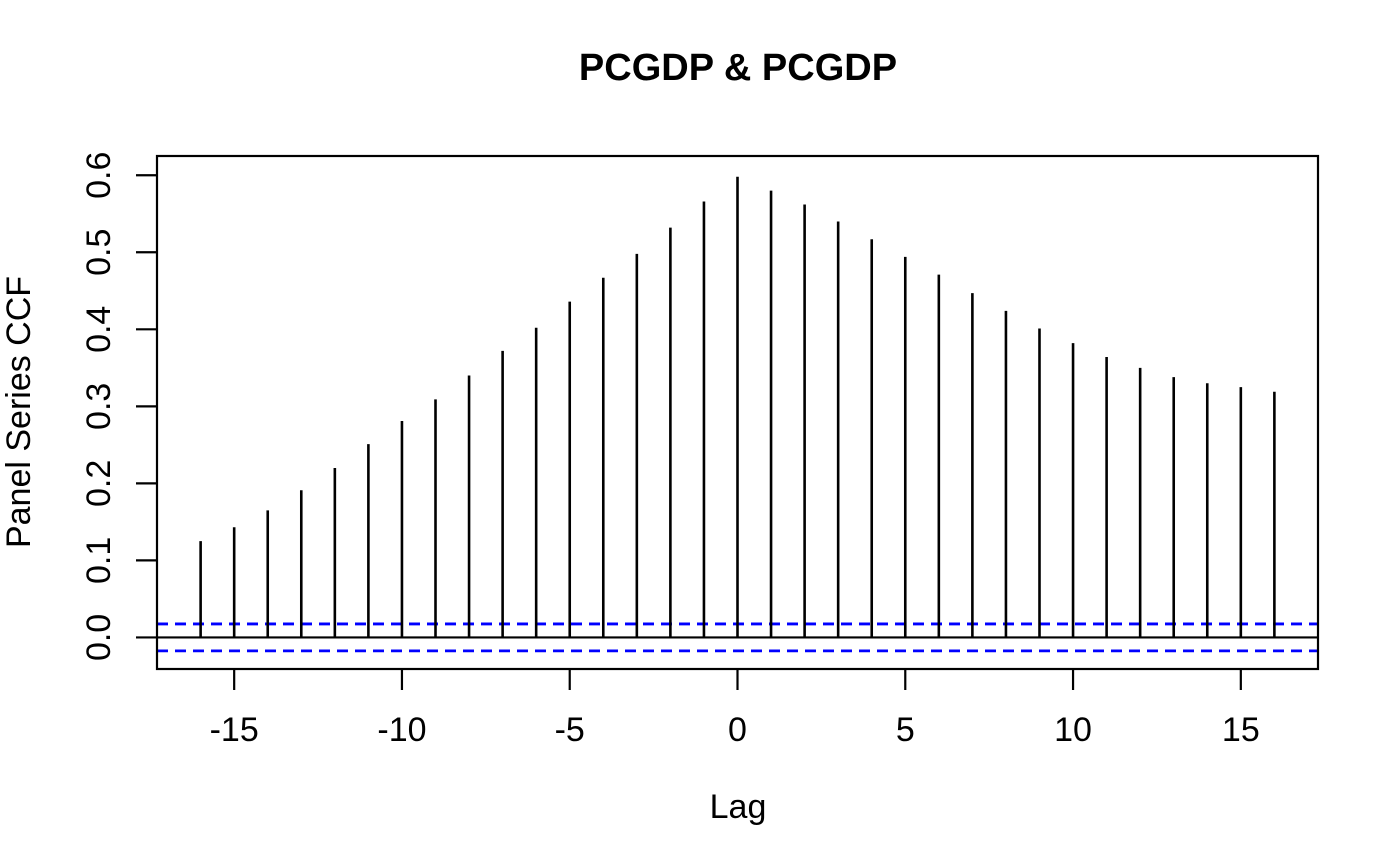 The height and width of the screenshot is (866, 1400). What do you see at coordinates (738, 68) in the screenshot?
I see `chart-title: PCGDP & PCGDP` at bounding box center [738, 68].